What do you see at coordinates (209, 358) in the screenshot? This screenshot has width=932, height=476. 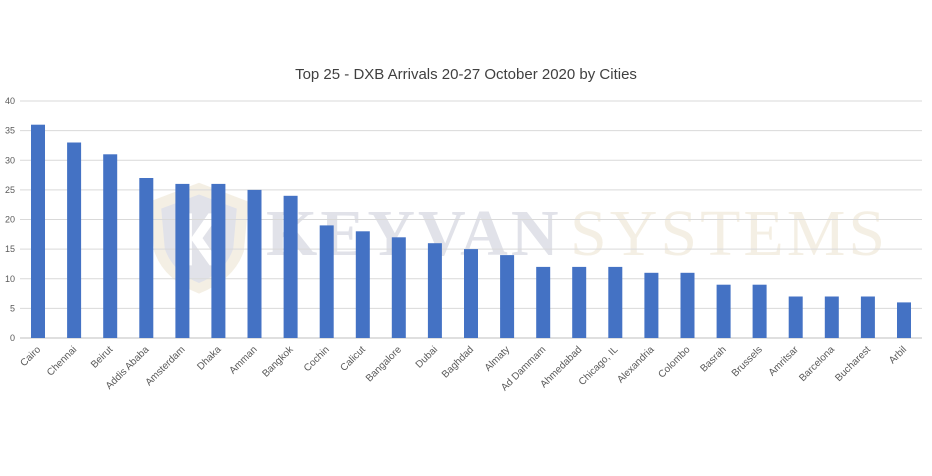 I see `x-tick-label: Dhaka` at bounding box center [209, 358].